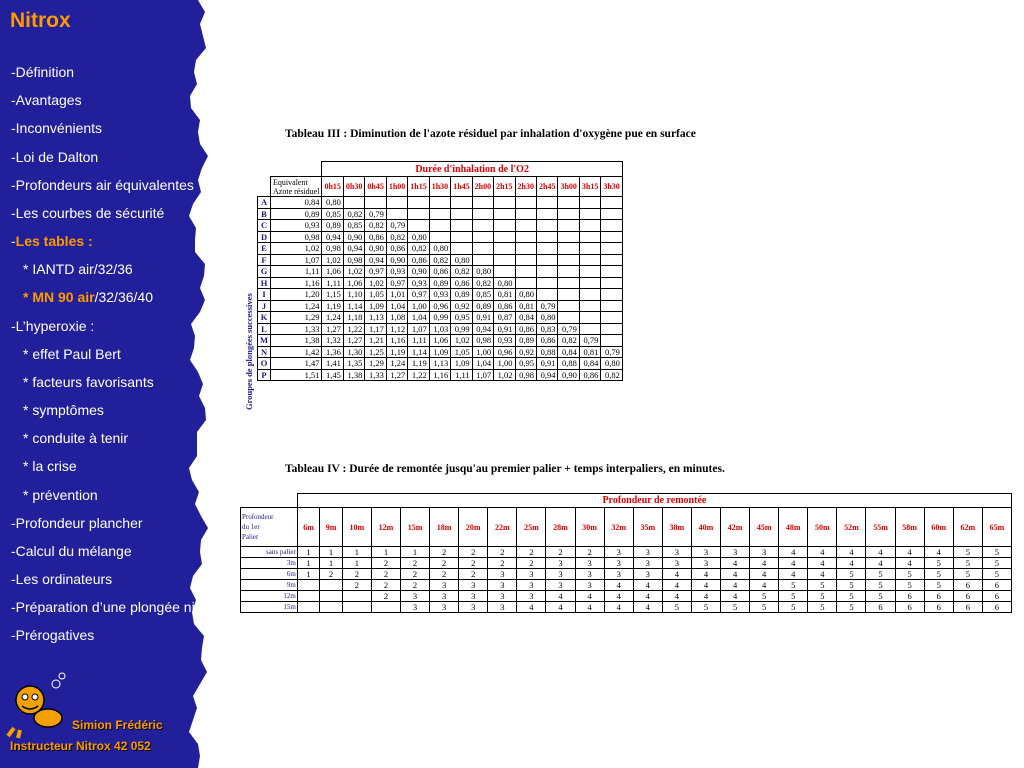 This screenshot has width=1024, height=768. What do you see at coordinates (269, 552) in the screenshot?
I see `stop-row-label: sans palier` at bounding box center [269, 552].